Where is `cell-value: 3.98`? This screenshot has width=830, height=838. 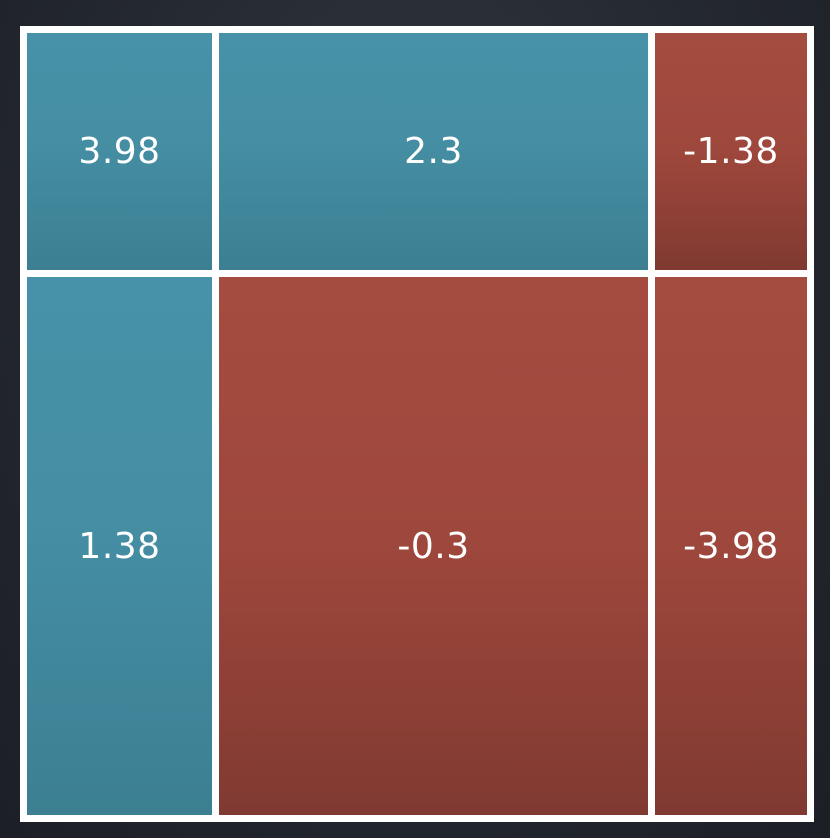 cell-value: 3.98 is located at coordinates (119, 151).